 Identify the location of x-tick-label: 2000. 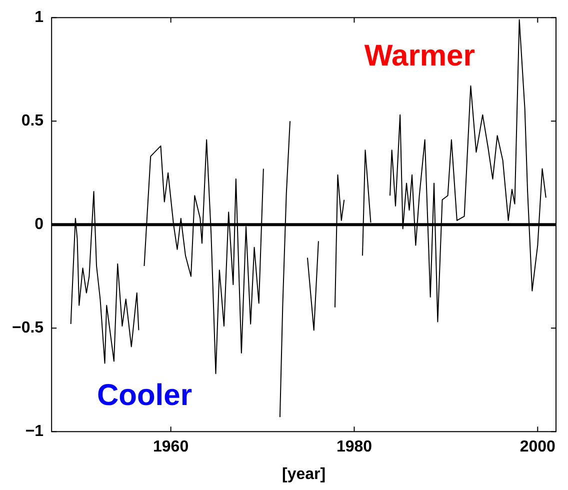
(538, 447).